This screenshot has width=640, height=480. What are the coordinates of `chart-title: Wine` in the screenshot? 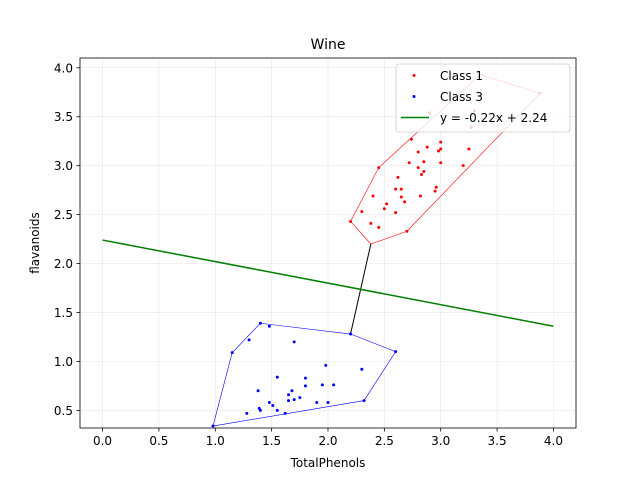 It's located at (328, 45).